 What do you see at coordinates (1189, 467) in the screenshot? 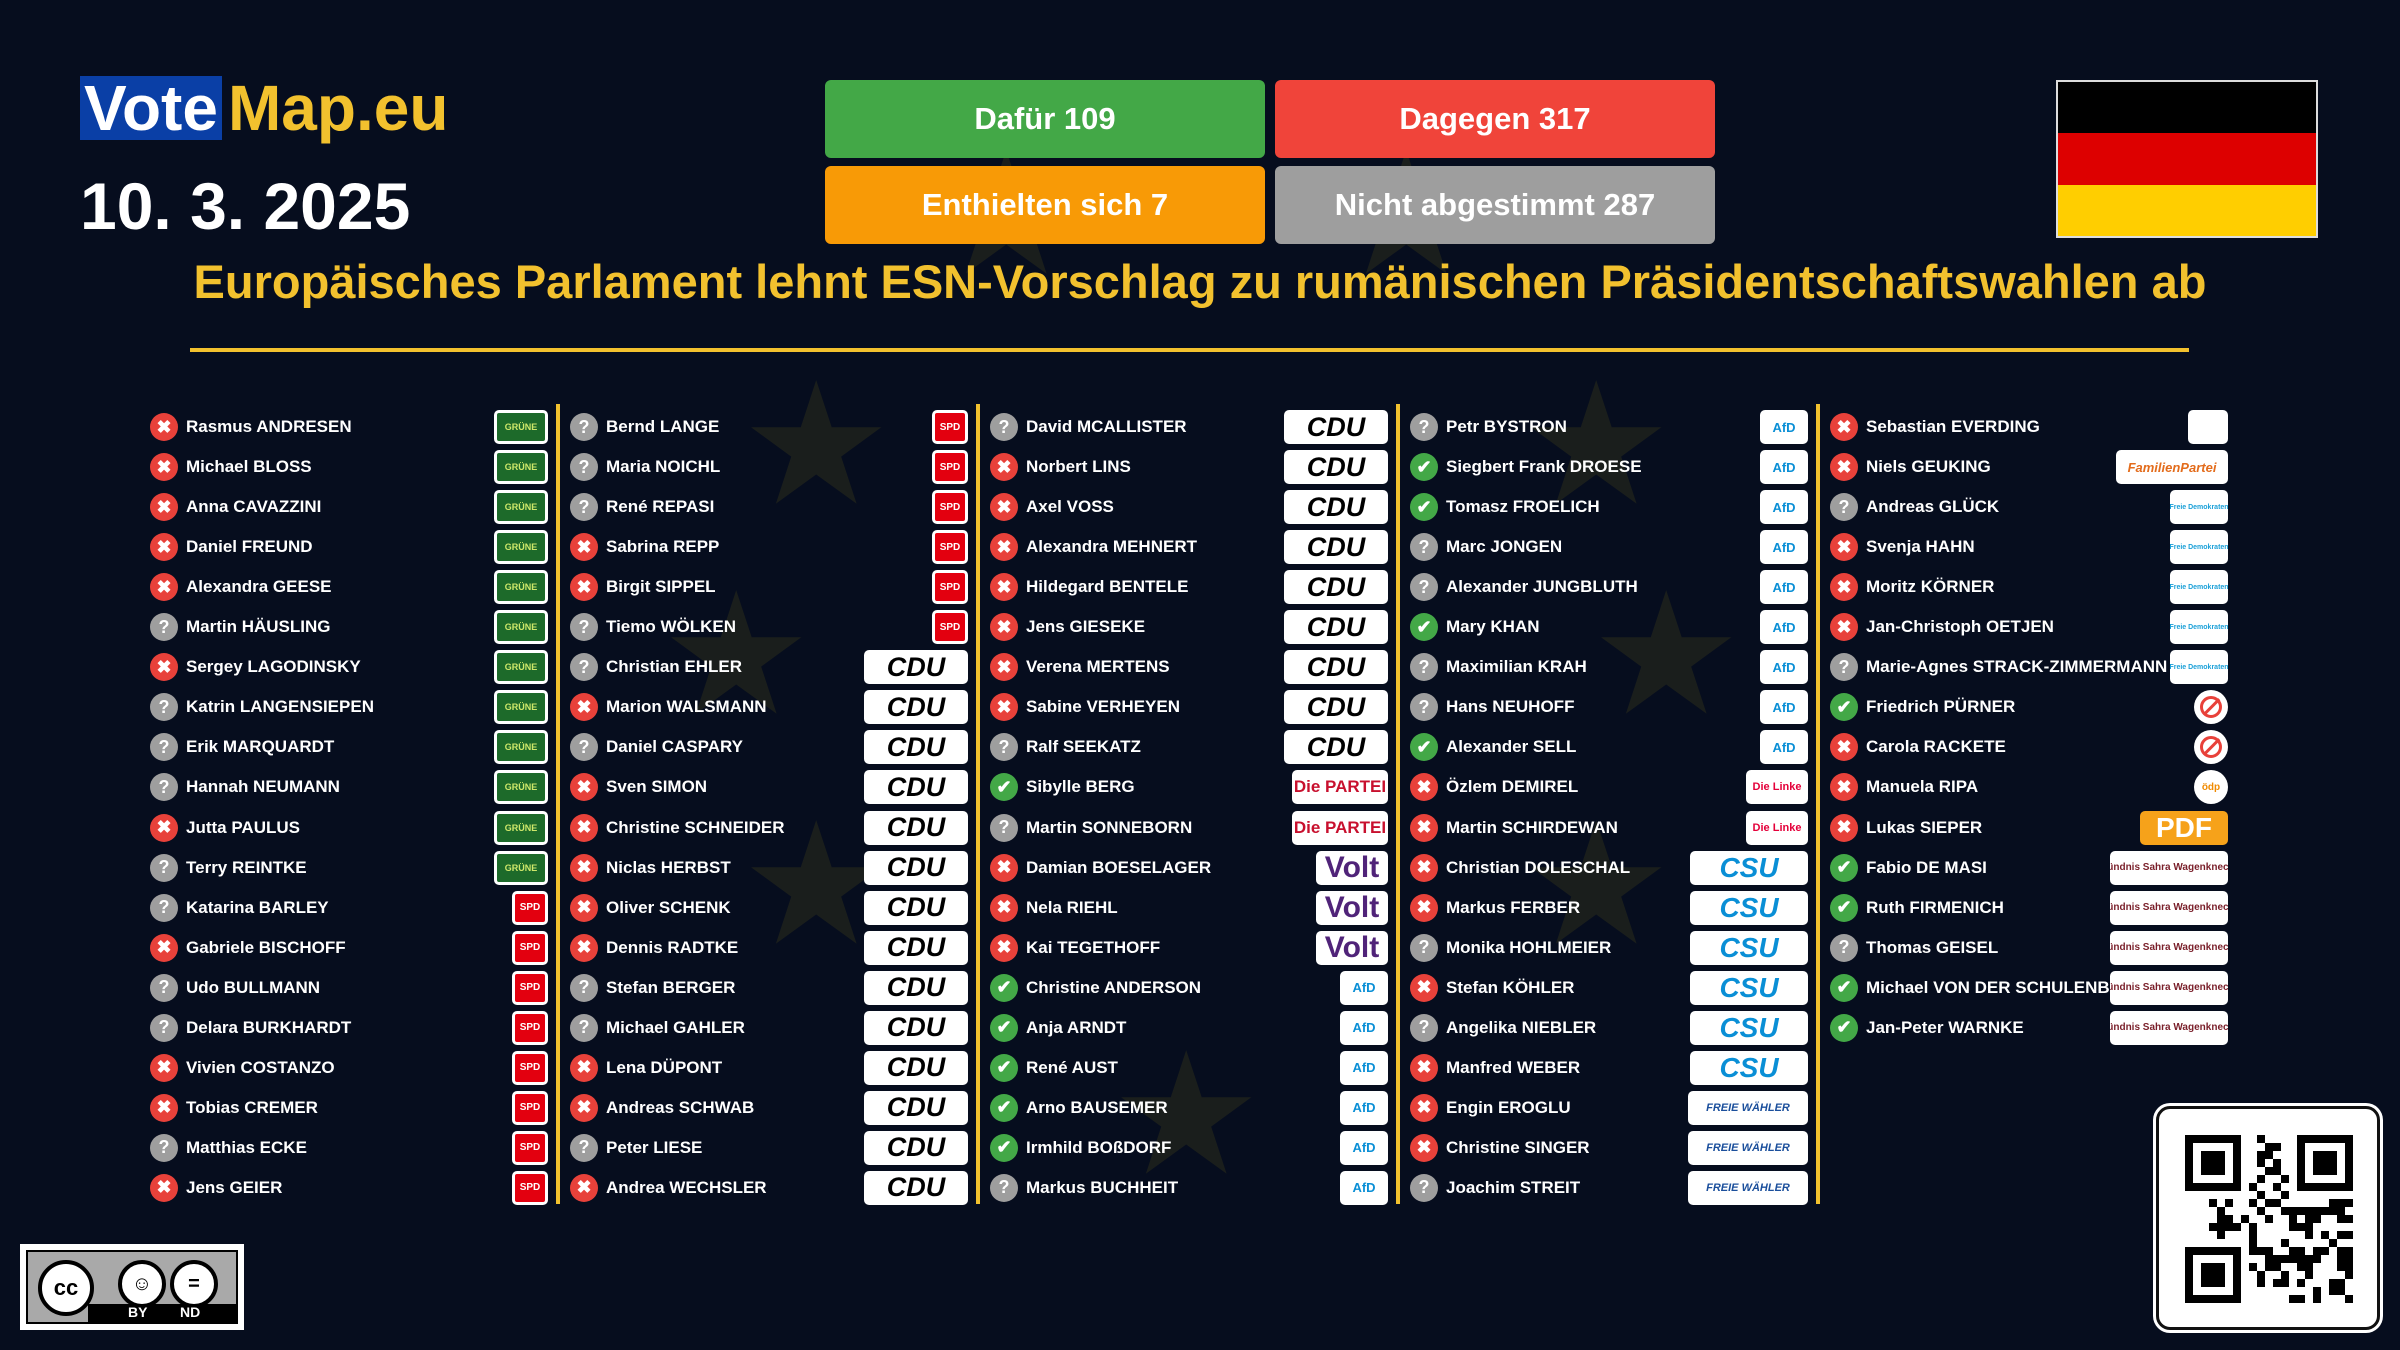
I see `mep-row: ✖ Norbert LINS CDU` at bounding box center [1189, 467].